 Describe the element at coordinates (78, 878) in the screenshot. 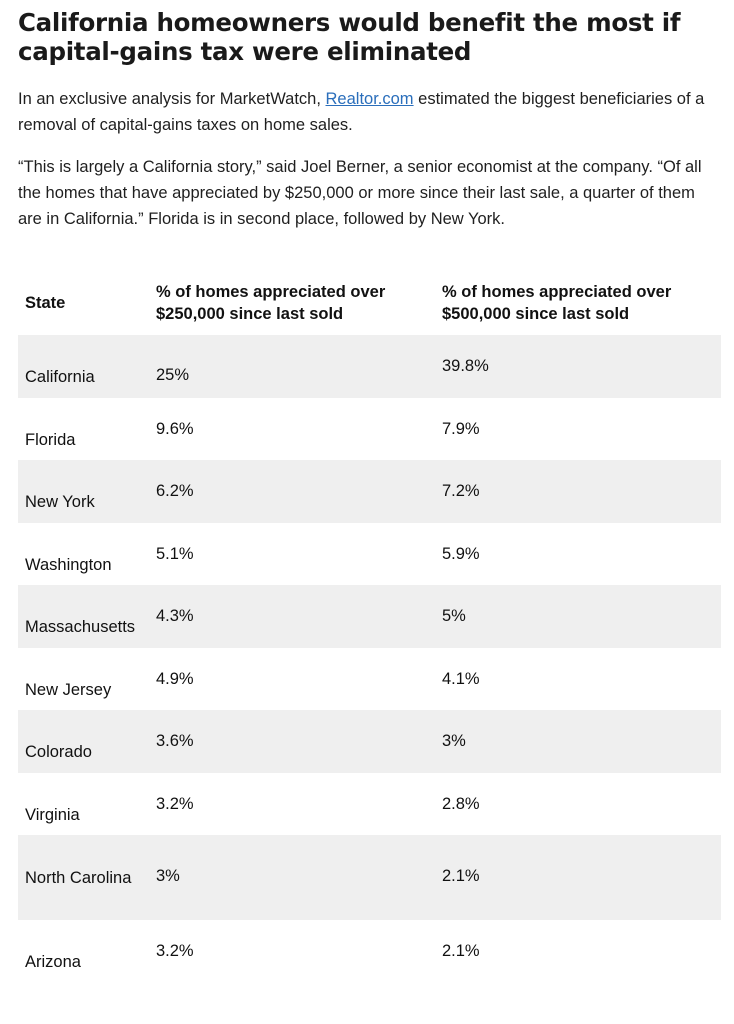

I see `state-cell: North Carolina` at that location.